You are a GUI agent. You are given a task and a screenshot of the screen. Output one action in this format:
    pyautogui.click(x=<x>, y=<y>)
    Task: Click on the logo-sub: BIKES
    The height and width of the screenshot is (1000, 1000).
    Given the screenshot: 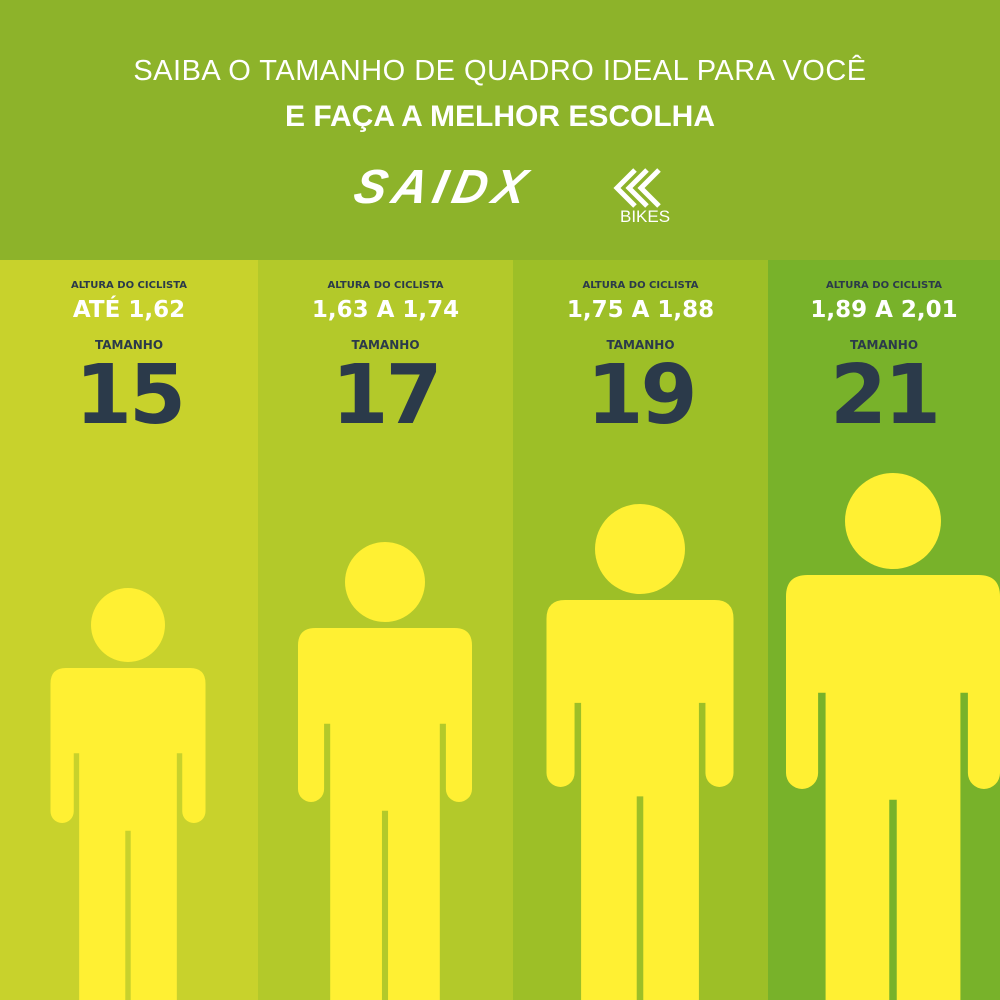 What is the action you would take?
    pyautogui.click(x=645, y=216)
    